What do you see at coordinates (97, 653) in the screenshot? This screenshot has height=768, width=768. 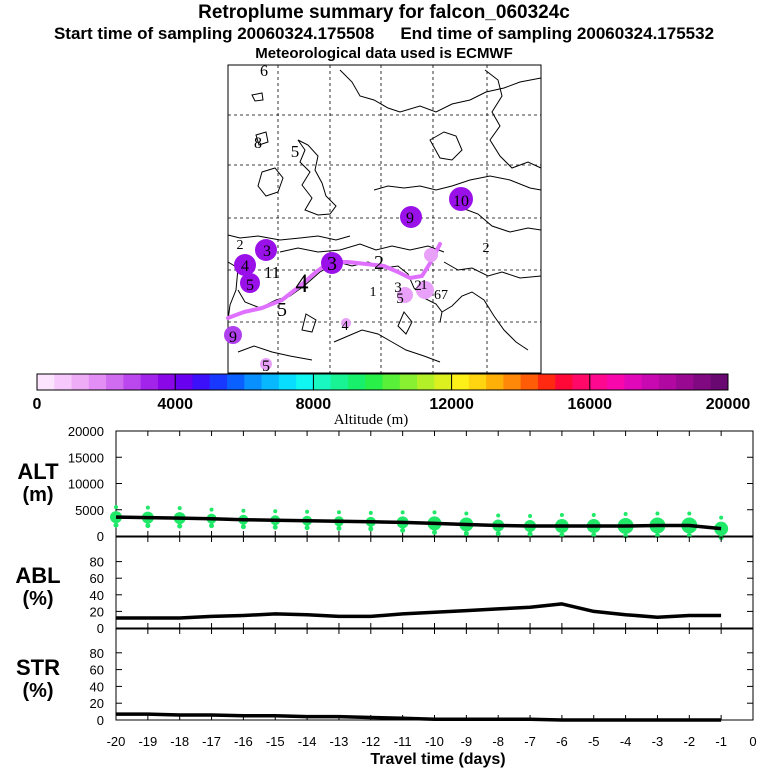 I see `y-tick-label: 80` at bounding box center [97, 653].